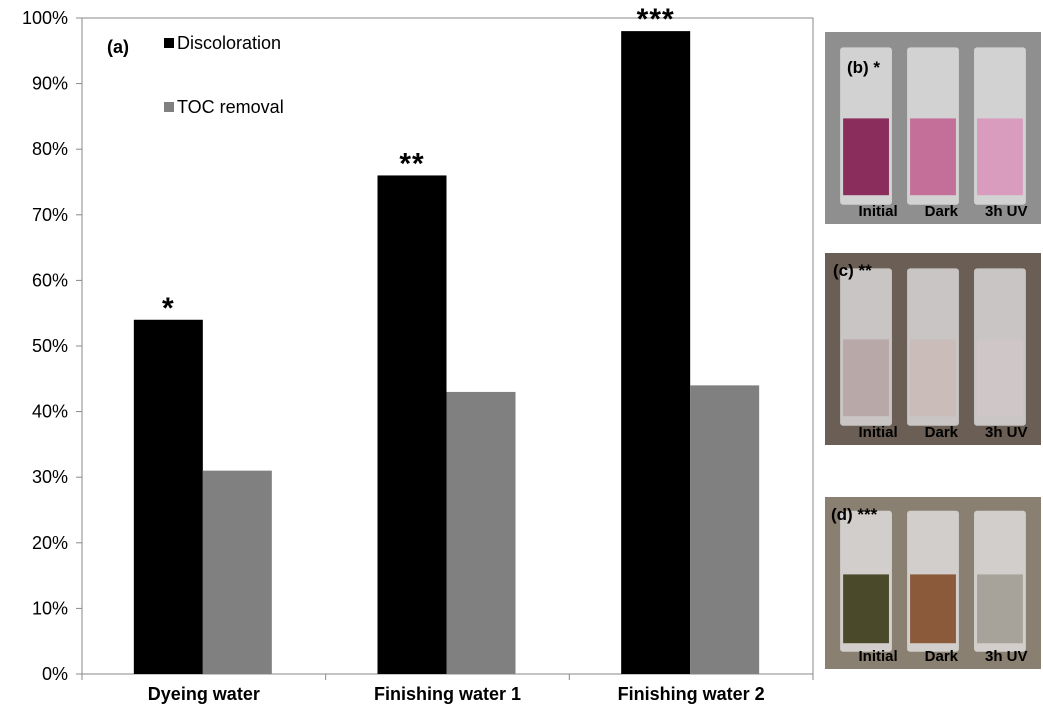  I want to click on x-tick-label: Dyeing water, so click(204, 694).